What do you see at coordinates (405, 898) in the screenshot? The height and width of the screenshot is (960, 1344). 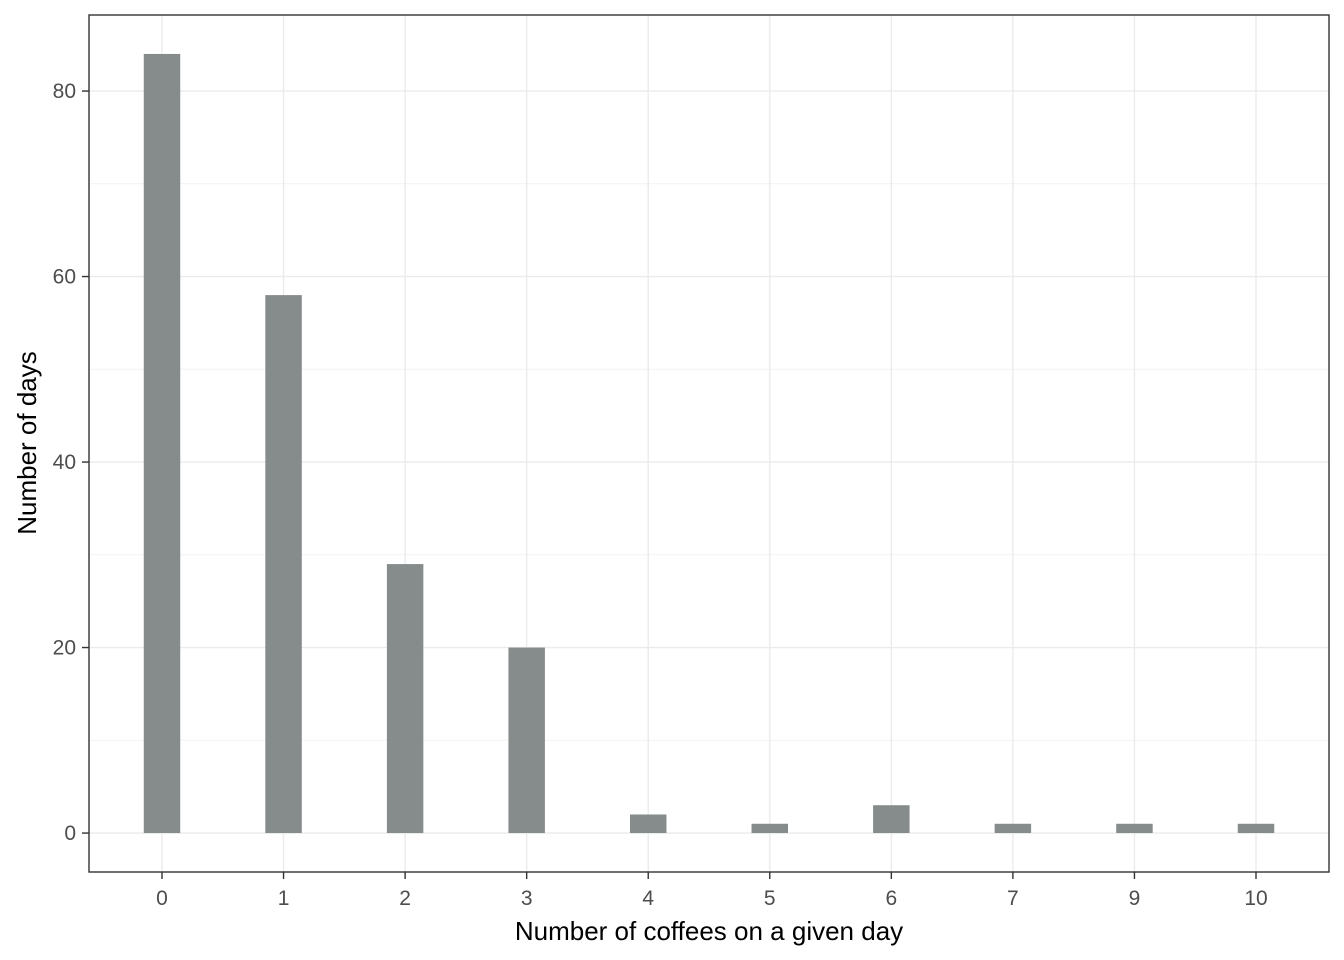 I see `x-tick-label: 2` at bounding box center [405, 898].